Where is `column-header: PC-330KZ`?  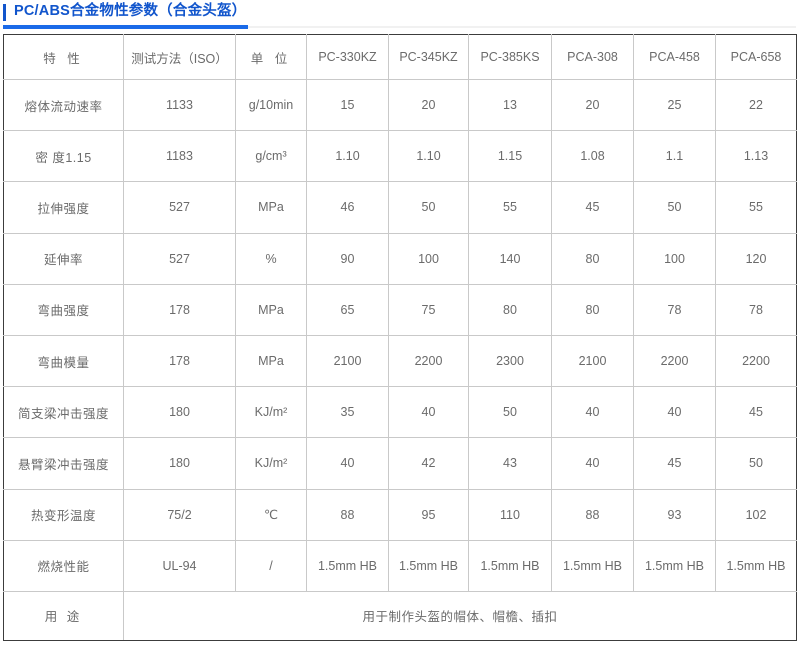
column-header: PC-330KZ is located at coordinates (347, 57).